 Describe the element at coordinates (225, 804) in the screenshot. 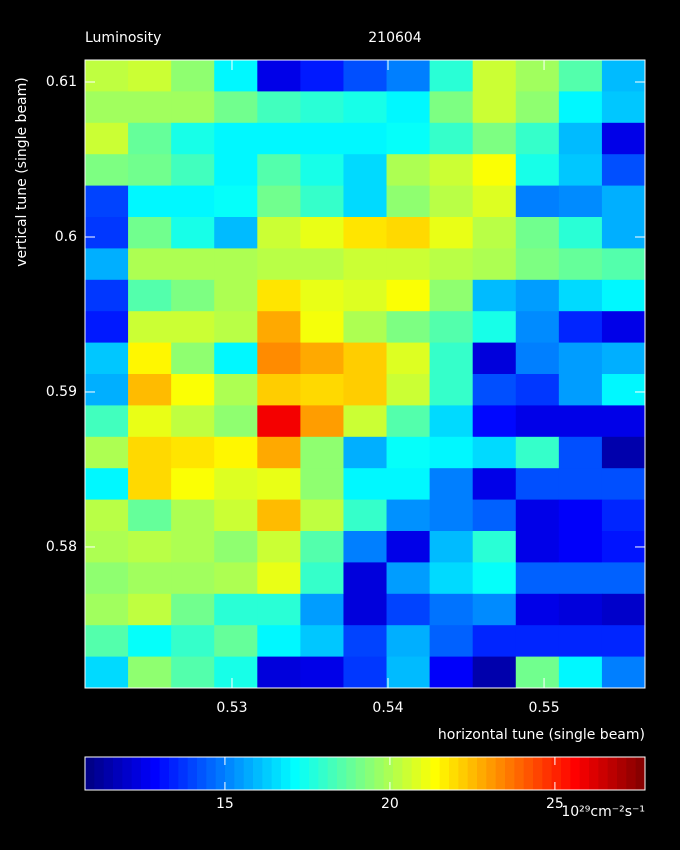

I see `colorbar-tick-label: 15` at that location.